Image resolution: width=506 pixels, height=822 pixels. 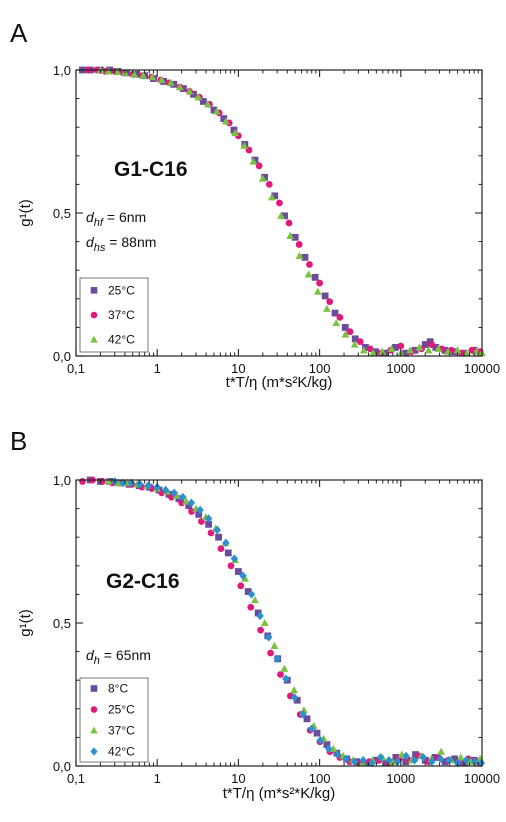 What do you see at coordinates (125, 655) in the screenshot?
I see `param-value: = 65nm` at bounding box center [125, 655].